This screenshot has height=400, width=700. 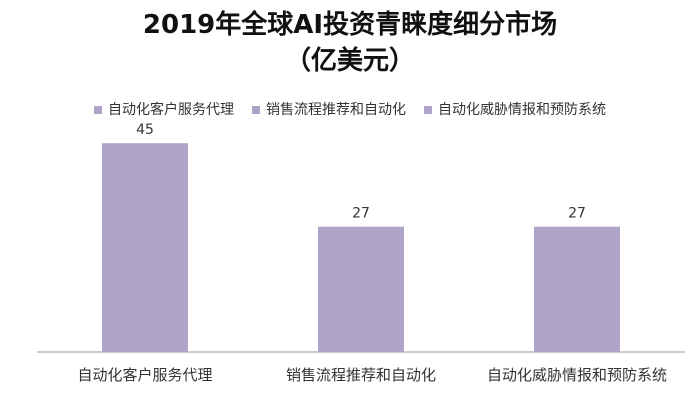 I want to click on data-label: 45, so click(x=145, y=130).